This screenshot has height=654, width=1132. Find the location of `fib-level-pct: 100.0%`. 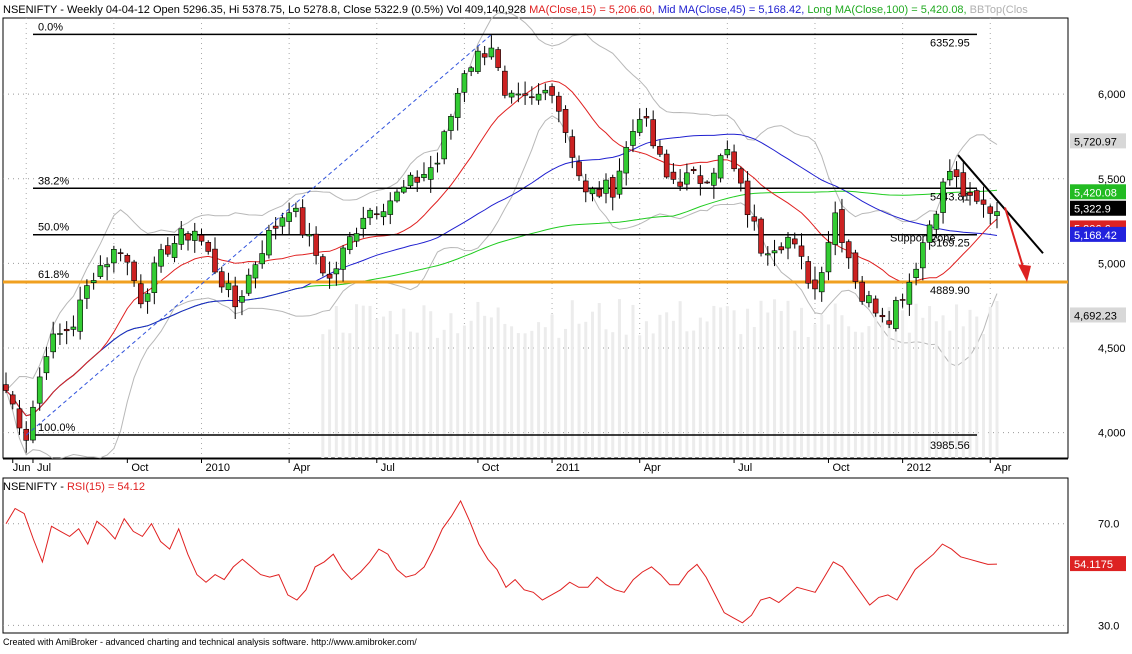

fib-level-pct: 100.0% is located at coordinates (57, 428).